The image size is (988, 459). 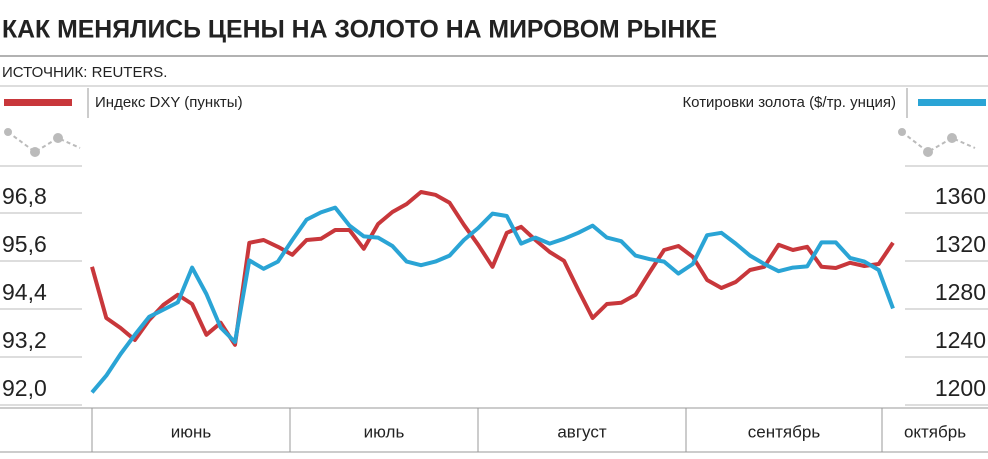 I want to click on x-tick-label: октябрь, so click(x=935, y=431).